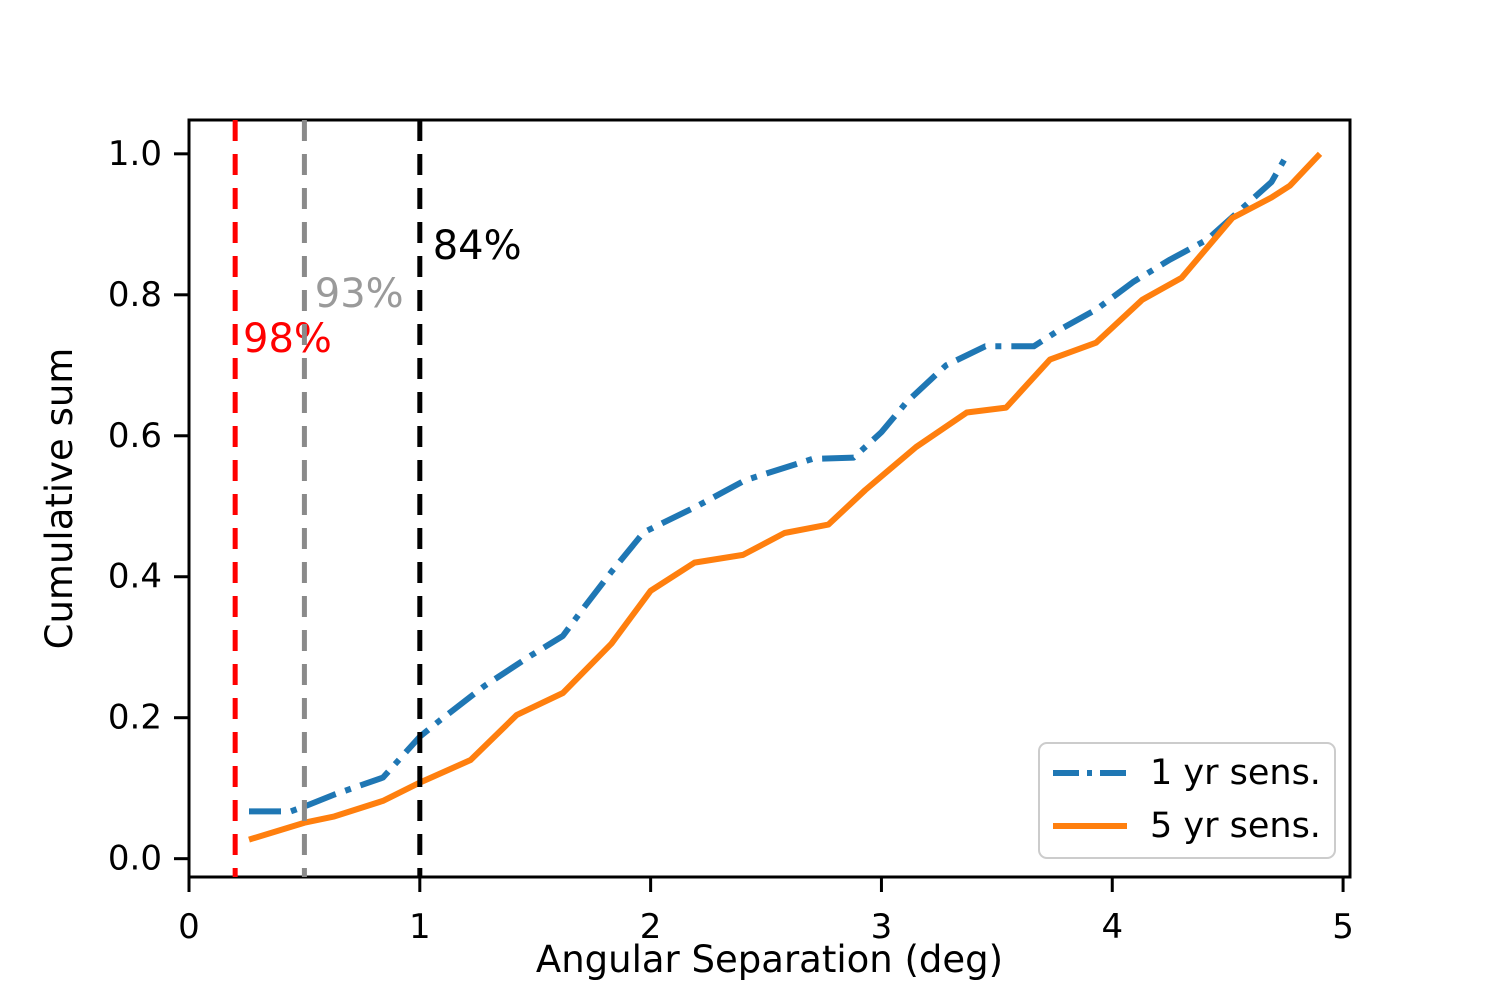 This screenshot has width=1500, height=1000. I want to click on x-axis-label: Angular Separation (deg), so click(769, 959).